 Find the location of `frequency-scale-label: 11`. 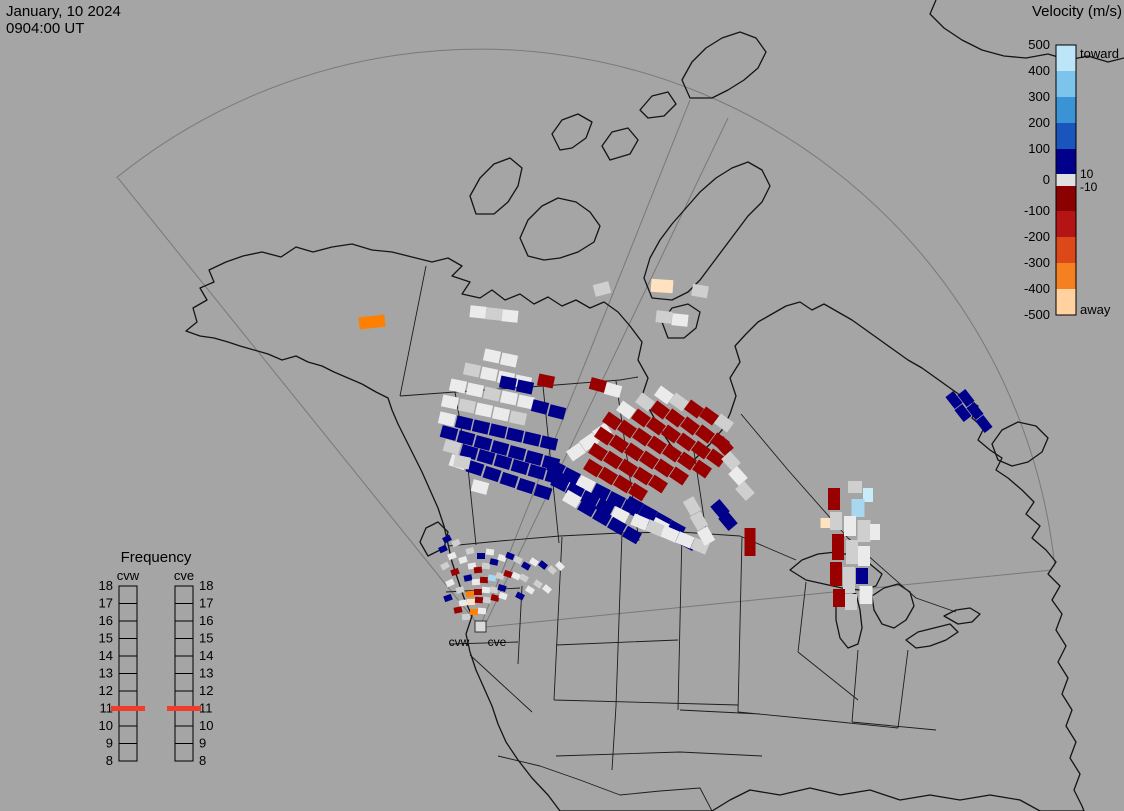

frequency-scale-label: 11 is located at coordinates (206, 708).